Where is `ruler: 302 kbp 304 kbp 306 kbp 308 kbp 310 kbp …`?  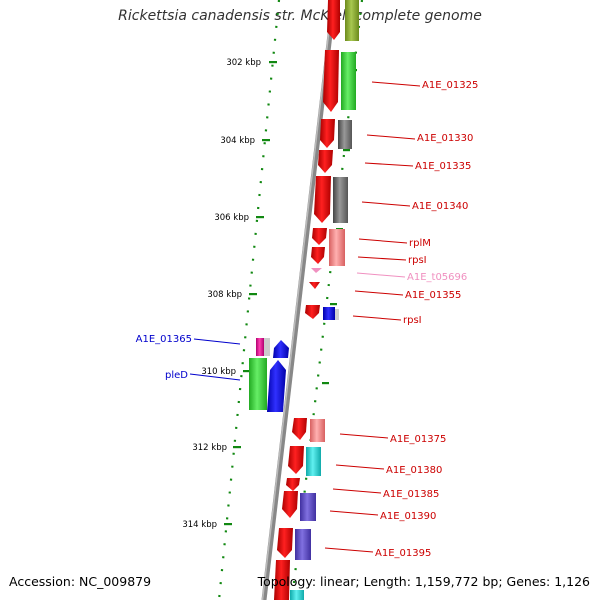
ruler: 302 kbp 304 kbp 306 kbp 308 kbp 310 kbp … is located at coordinates (229, 294).